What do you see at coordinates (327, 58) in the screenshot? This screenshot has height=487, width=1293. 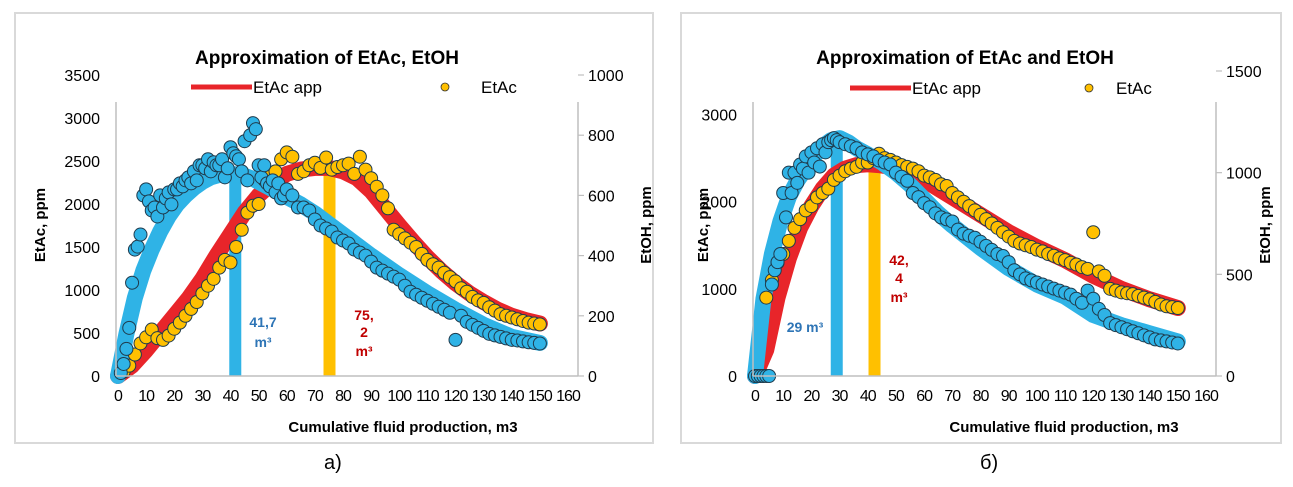 I see `chart-title: Approximation of EtAc, EtOH` at bounding box center [327, 58].